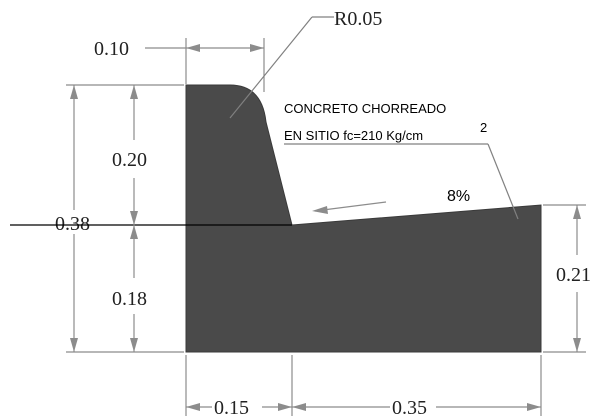 Image resolution: width=601 pixels, height=418 pixels. I want to click on lower-height-label: 0.18, so click(129, 299).